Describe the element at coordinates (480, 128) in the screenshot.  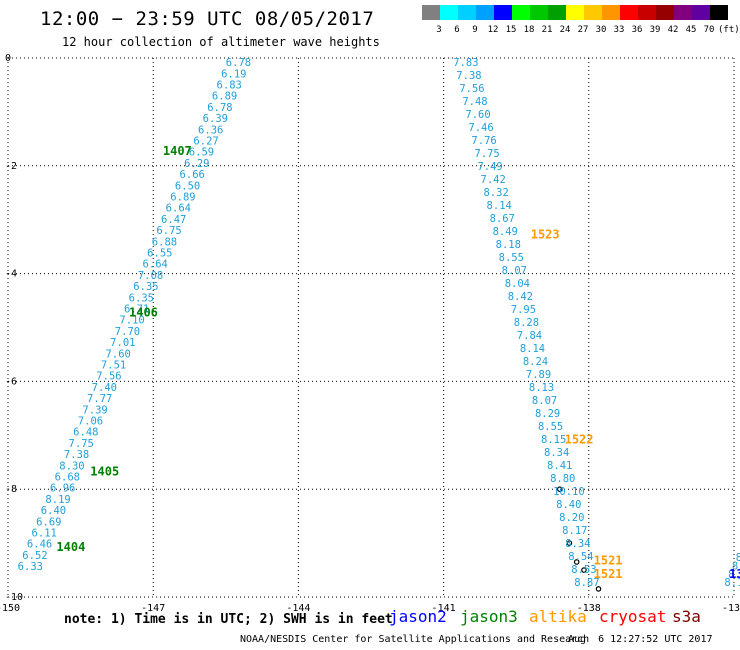
I see `wave-height-value: 7.46` at that location.